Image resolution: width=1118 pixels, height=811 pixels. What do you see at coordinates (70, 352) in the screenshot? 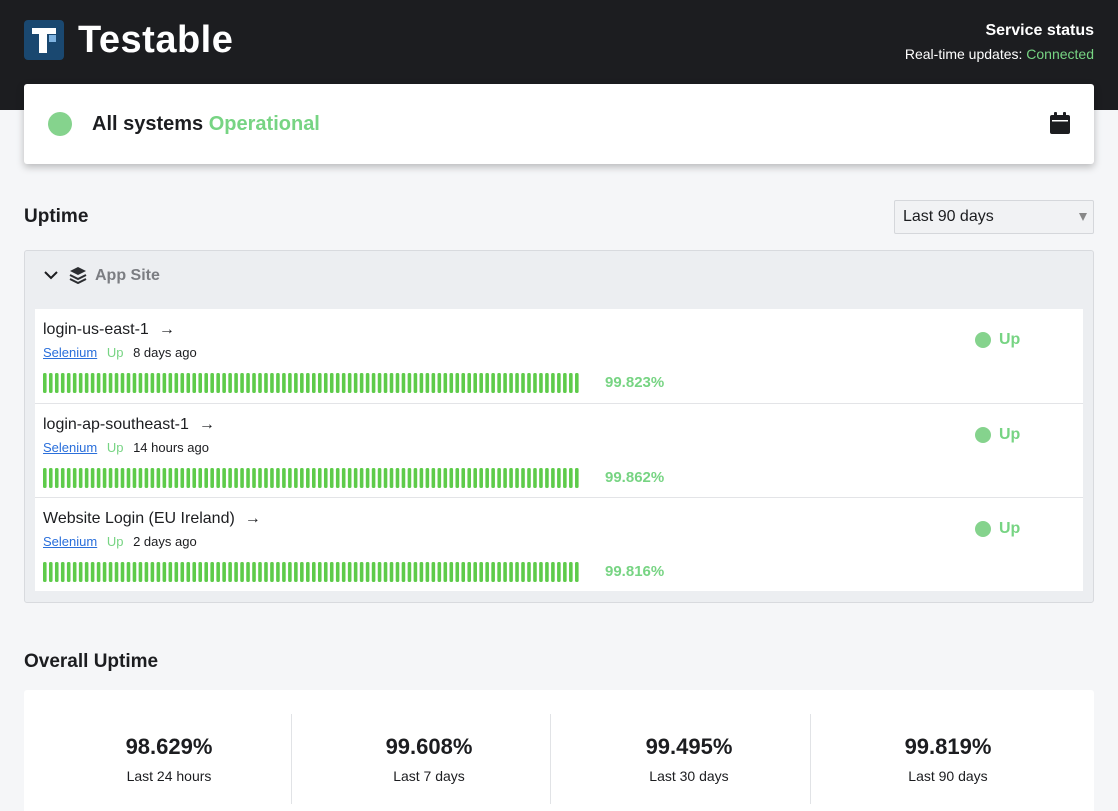
I see `monitor-tag-link: Selenium` at bounding box center [70, 352].